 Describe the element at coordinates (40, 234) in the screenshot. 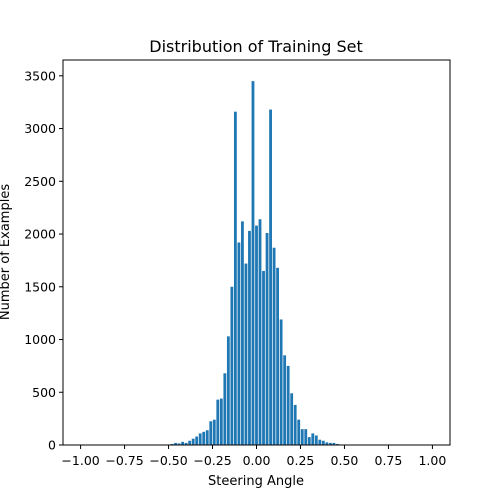

I see `y-tick-label: 2000` at that location.